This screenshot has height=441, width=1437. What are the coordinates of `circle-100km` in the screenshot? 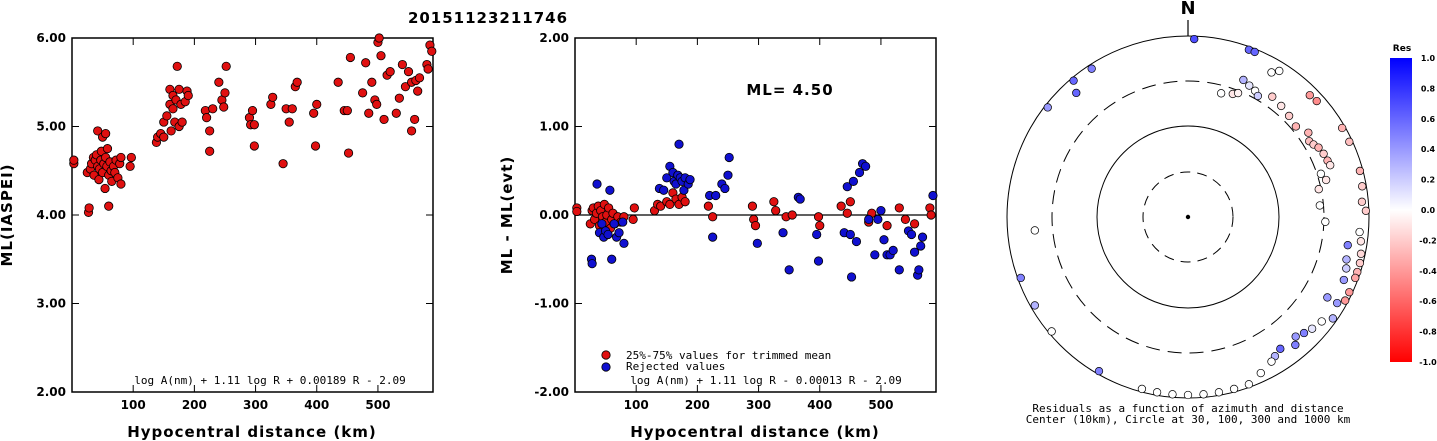 It's located at (1188, 217).